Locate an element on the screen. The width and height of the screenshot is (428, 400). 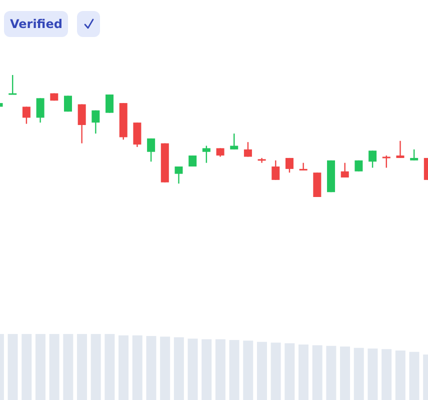
text: Verified is located at coordinates (36, 24).